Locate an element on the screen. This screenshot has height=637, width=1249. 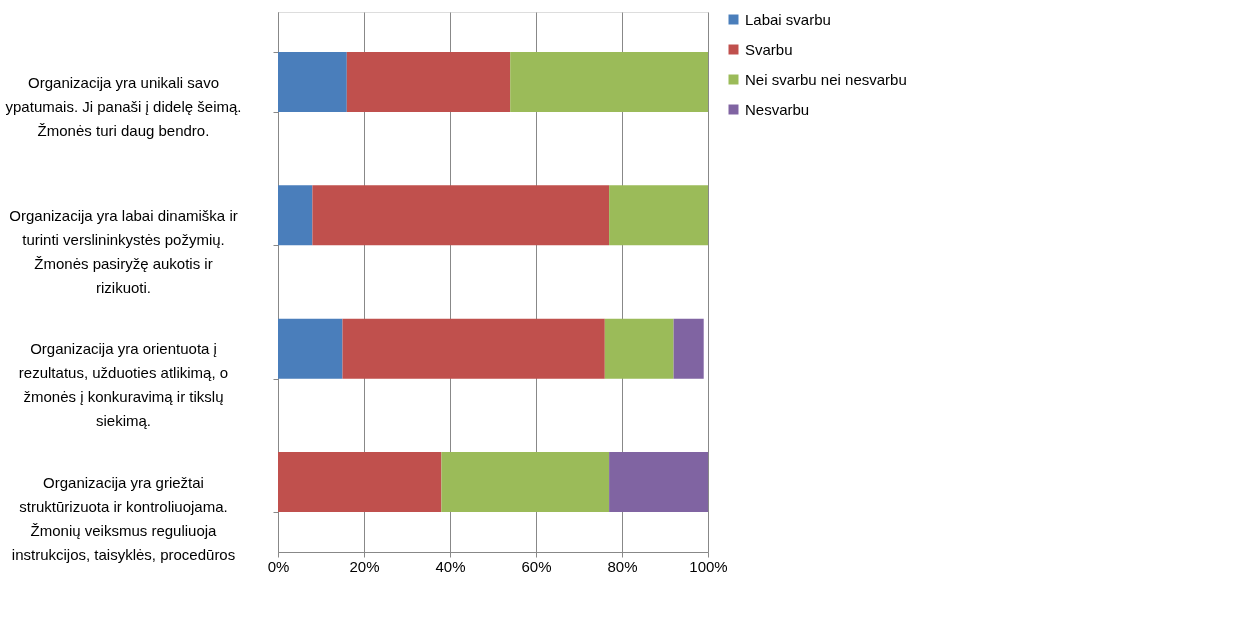
x-tick-label: 60% is located at coordinates (536, 566).